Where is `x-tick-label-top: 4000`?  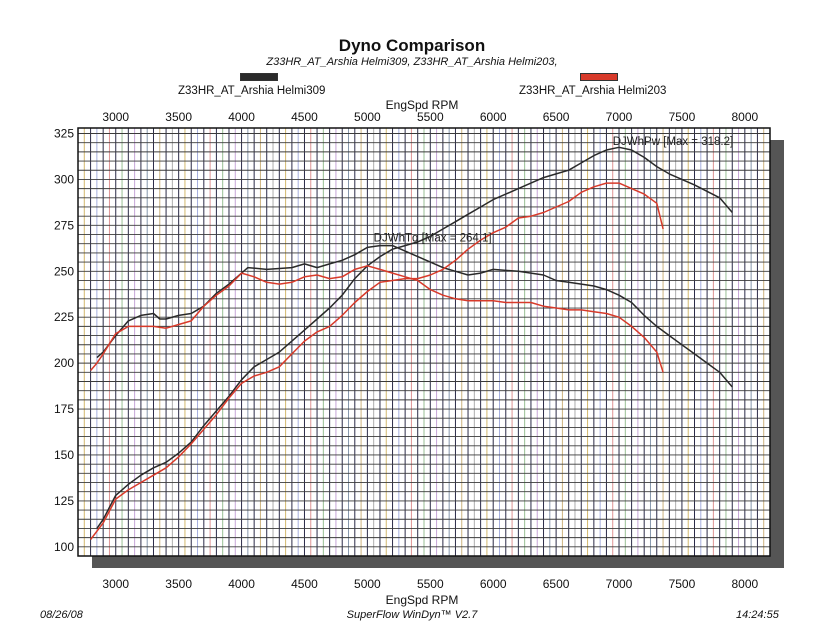
x-tick-label-top: 4000 is located at coordinates (241, 117).